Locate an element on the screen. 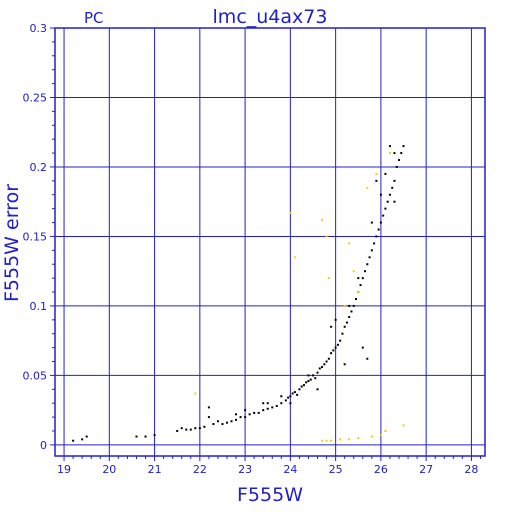  x-tick-label: 23 is located at coordinates (245, 469).